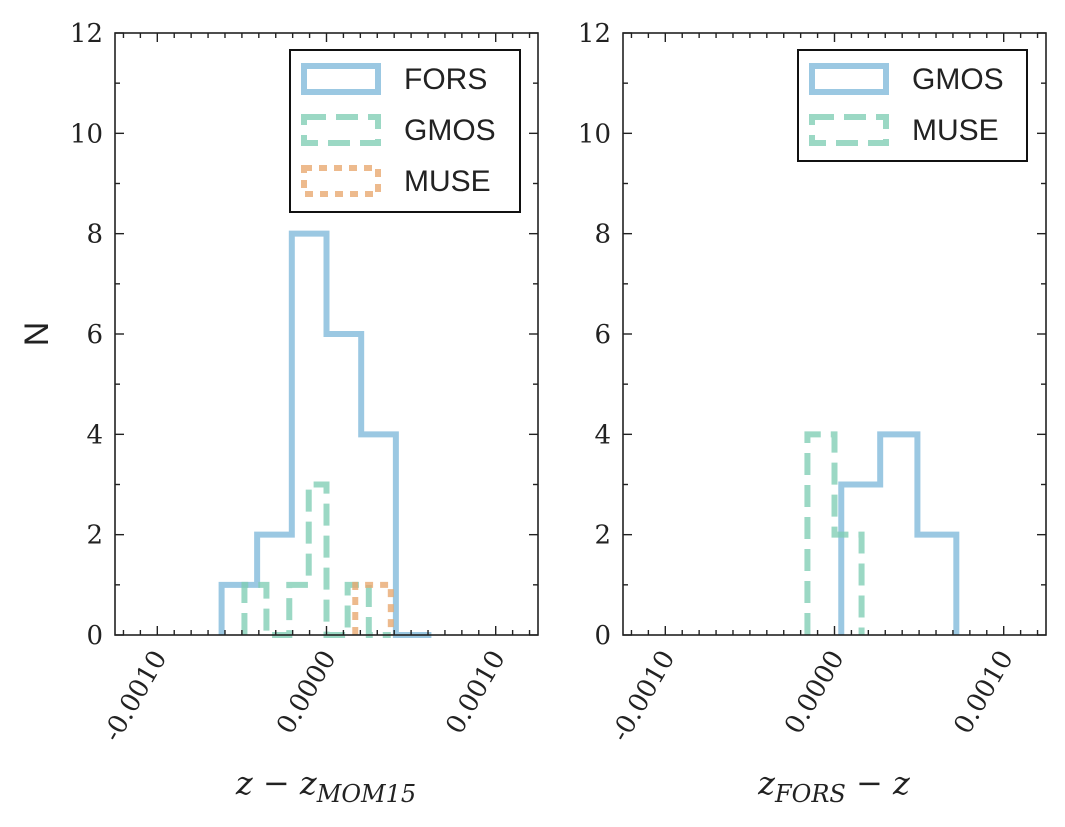 Image resolution: width=1065 pixels, height=827 pixels. I want to click on left-x-axis-label: z − zMOM15, so click(325, 786).